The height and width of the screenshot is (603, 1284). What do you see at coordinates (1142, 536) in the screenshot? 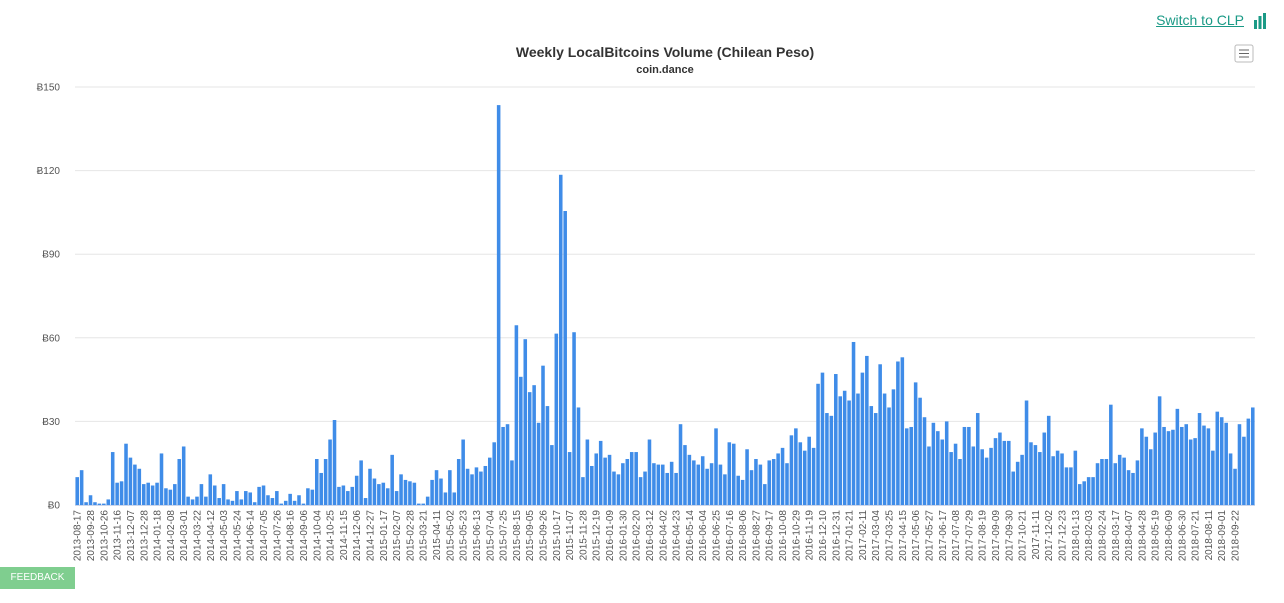
I see `x-tick-label: 2018-04-28` at bounding box center [1142, 536].